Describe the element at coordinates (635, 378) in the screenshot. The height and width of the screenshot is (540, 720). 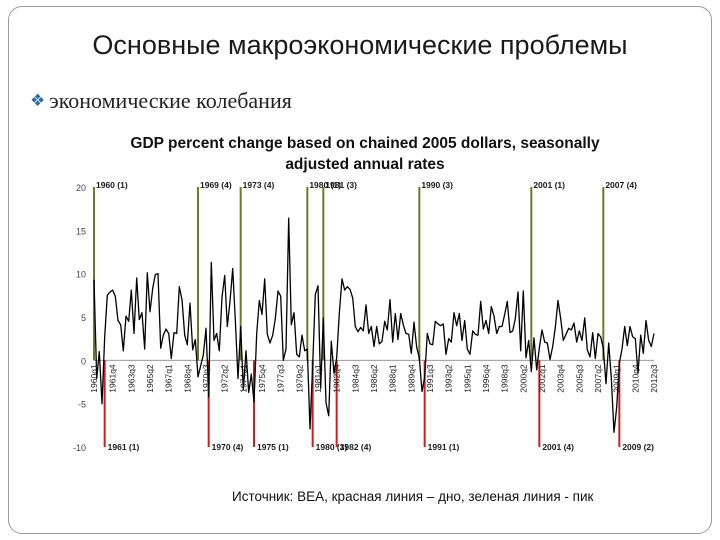
I see `x-tick-label: 2010q4` at that location.